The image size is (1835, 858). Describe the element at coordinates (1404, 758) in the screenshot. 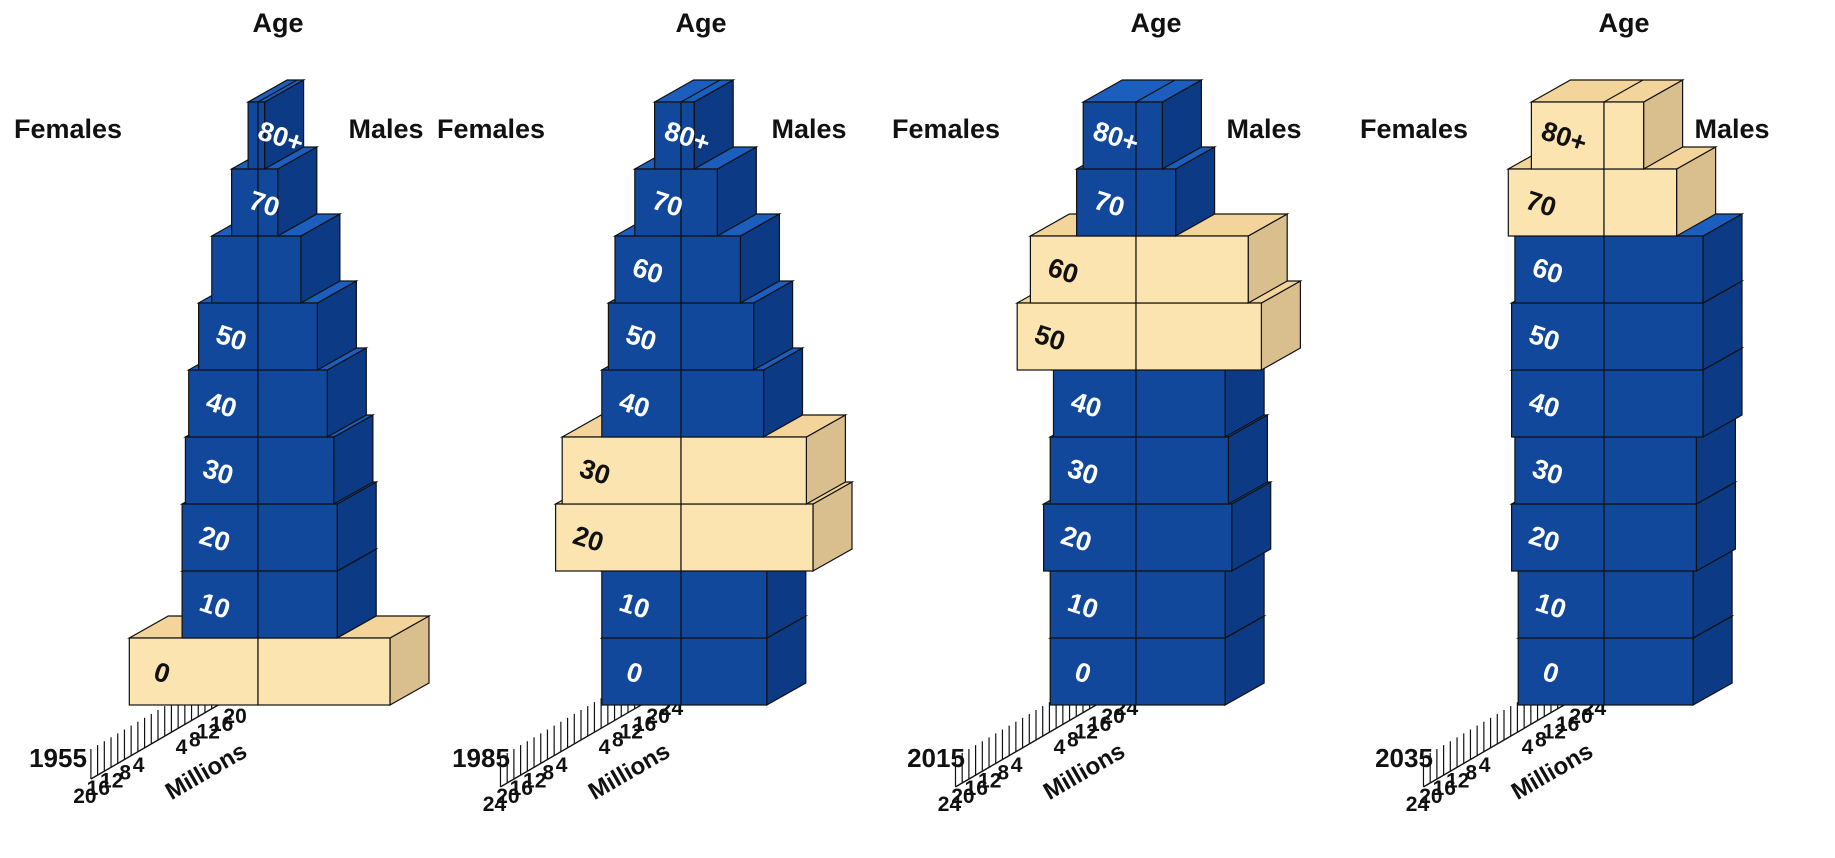

I see `year-label: 2035` at that location.